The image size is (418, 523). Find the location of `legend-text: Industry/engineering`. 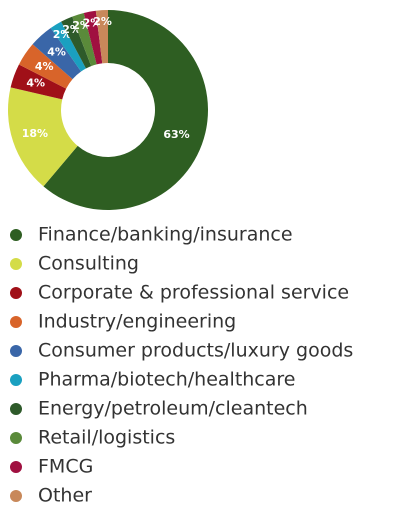

legend-text: Industry/engineering is located at coordinates (137, 322).